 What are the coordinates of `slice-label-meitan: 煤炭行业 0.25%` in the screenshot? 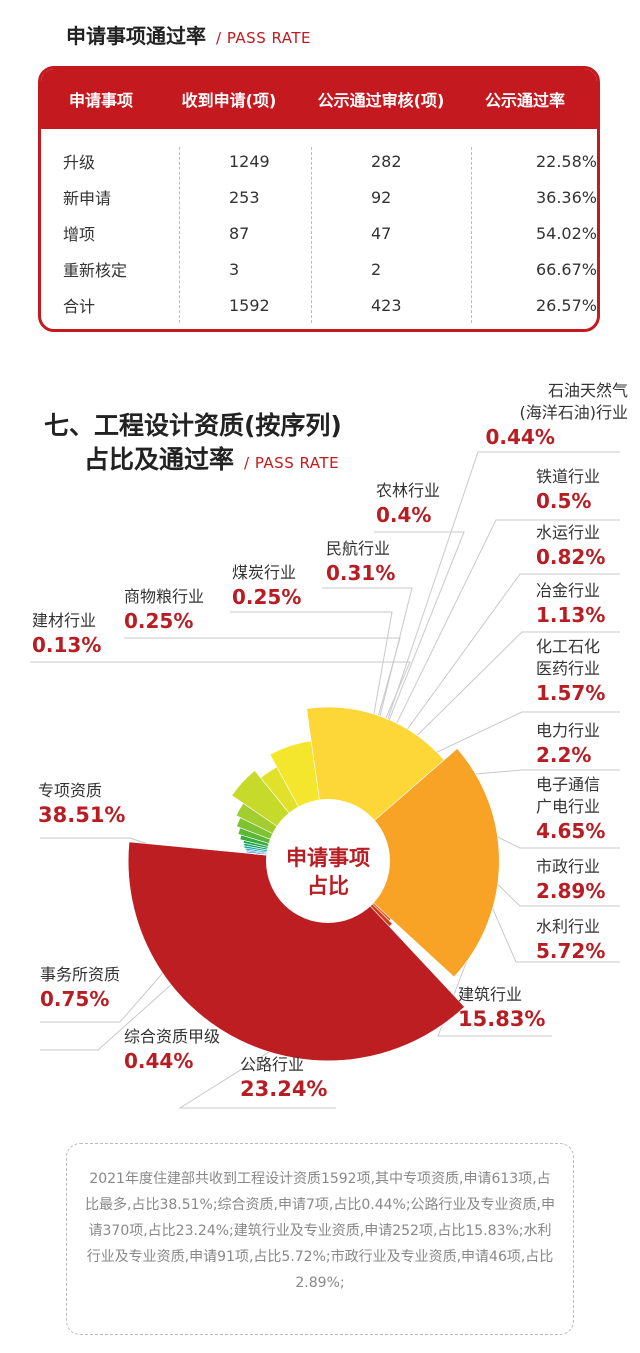 It's located at (266, 586).